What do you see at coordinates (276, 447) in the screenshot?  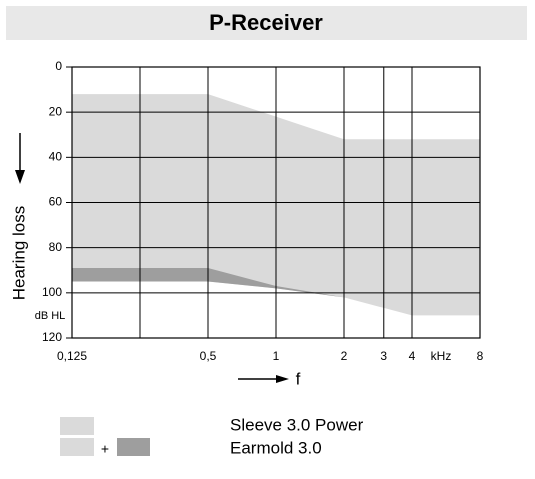 I see `legend-label: Earmold 3.0` at bounding box center [276, 447].